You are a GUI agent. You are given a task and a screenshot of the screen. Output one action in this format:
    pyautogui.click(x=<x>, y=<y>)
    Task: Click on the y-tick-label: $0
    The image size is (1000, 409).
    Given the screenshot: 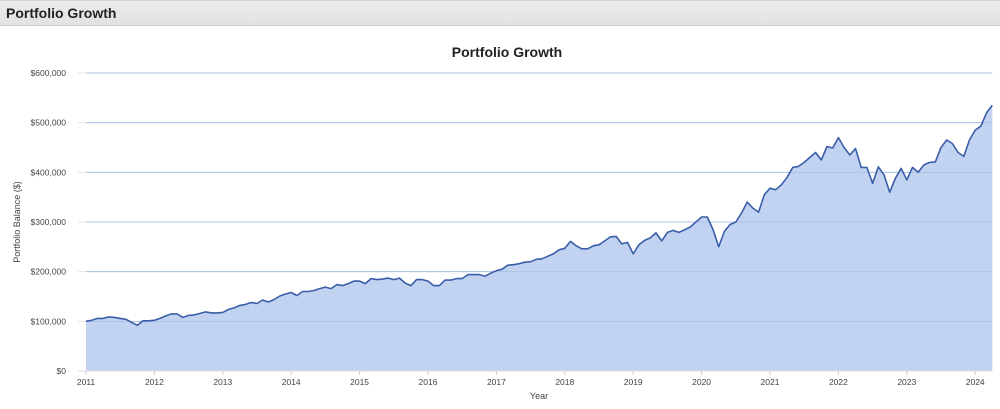 What is the action you would take?
    pyautogui.click(x=62, y=371)
    